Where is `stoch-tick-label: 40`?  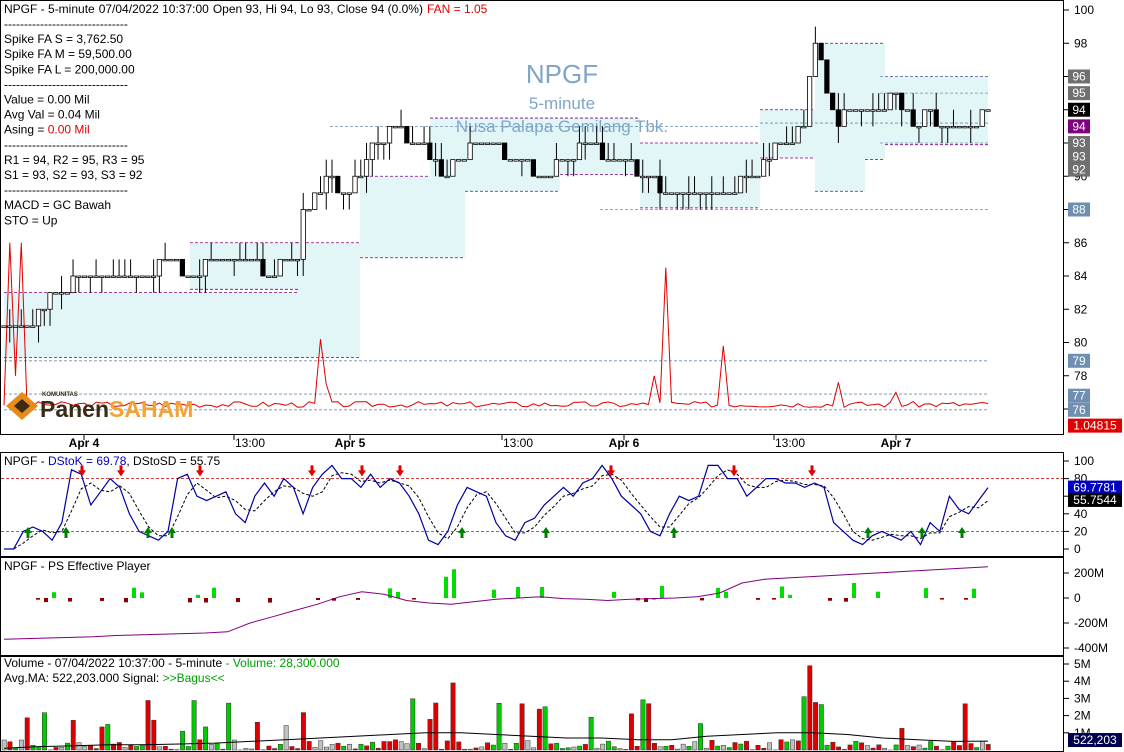
stoch-tick-label: 40 is located at coordinates (1081, 514).